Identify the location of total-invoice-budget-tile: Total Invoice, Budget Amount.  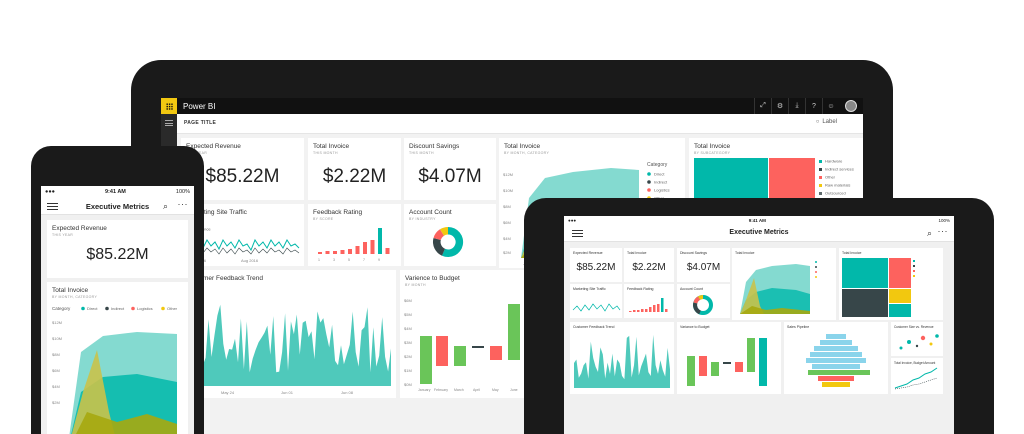
(917, 376).